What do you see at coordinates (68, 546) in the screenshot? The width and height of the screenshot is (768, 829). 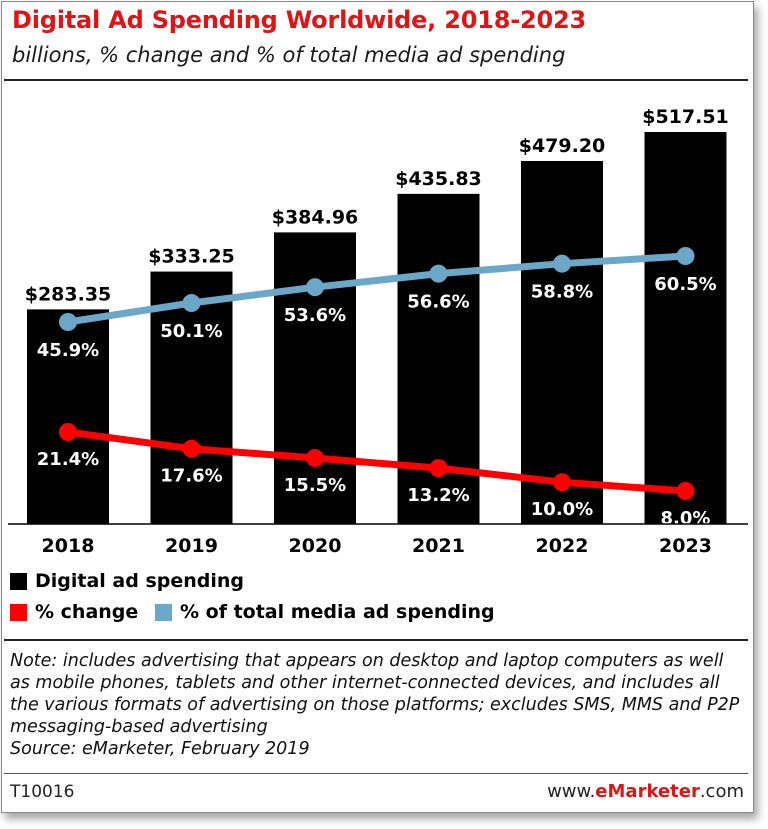 I see `x-tick-label: 2018` at bounding box center [68, 546].